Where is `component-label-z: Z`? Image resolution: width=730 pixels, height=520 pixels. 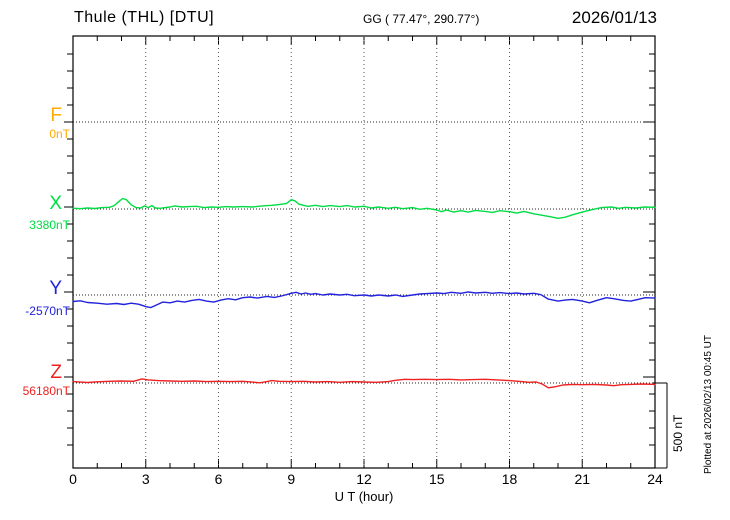
component-label-z: Z is located at coordinates (56, 372).